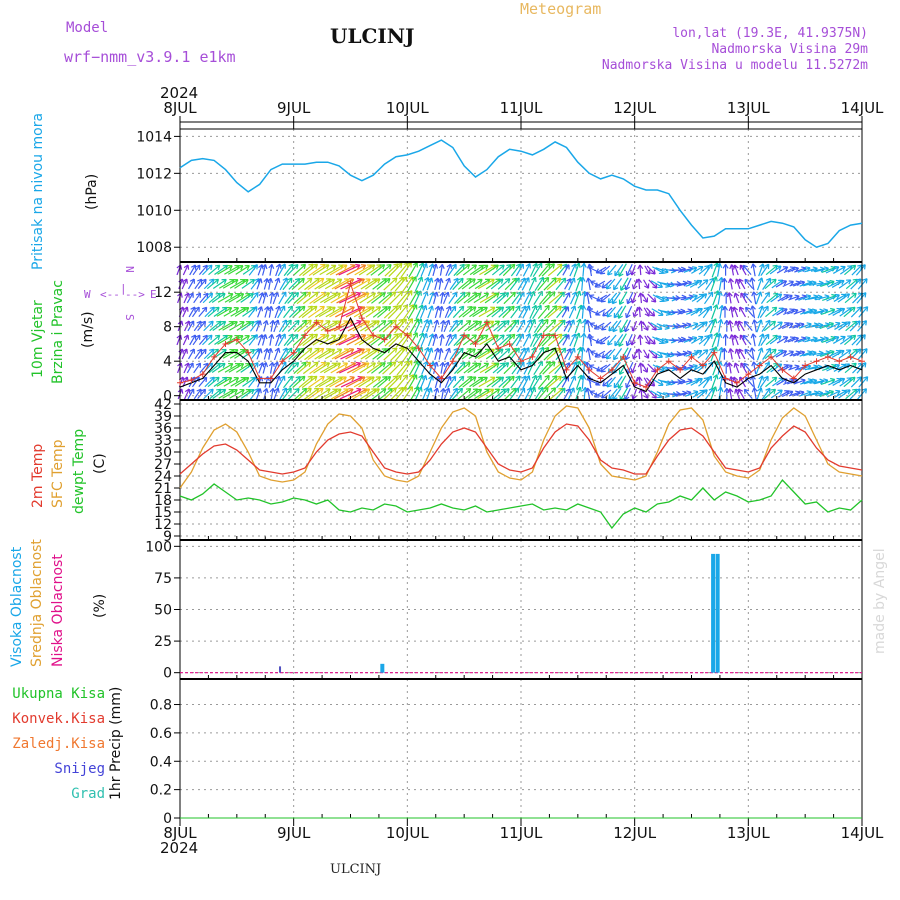 This screenshot has height=900, width=900. What do you see at coordinates (88, 329) in the screenshot?
I see `wind-unit: (m/s)` at bounding box center [88, 329].